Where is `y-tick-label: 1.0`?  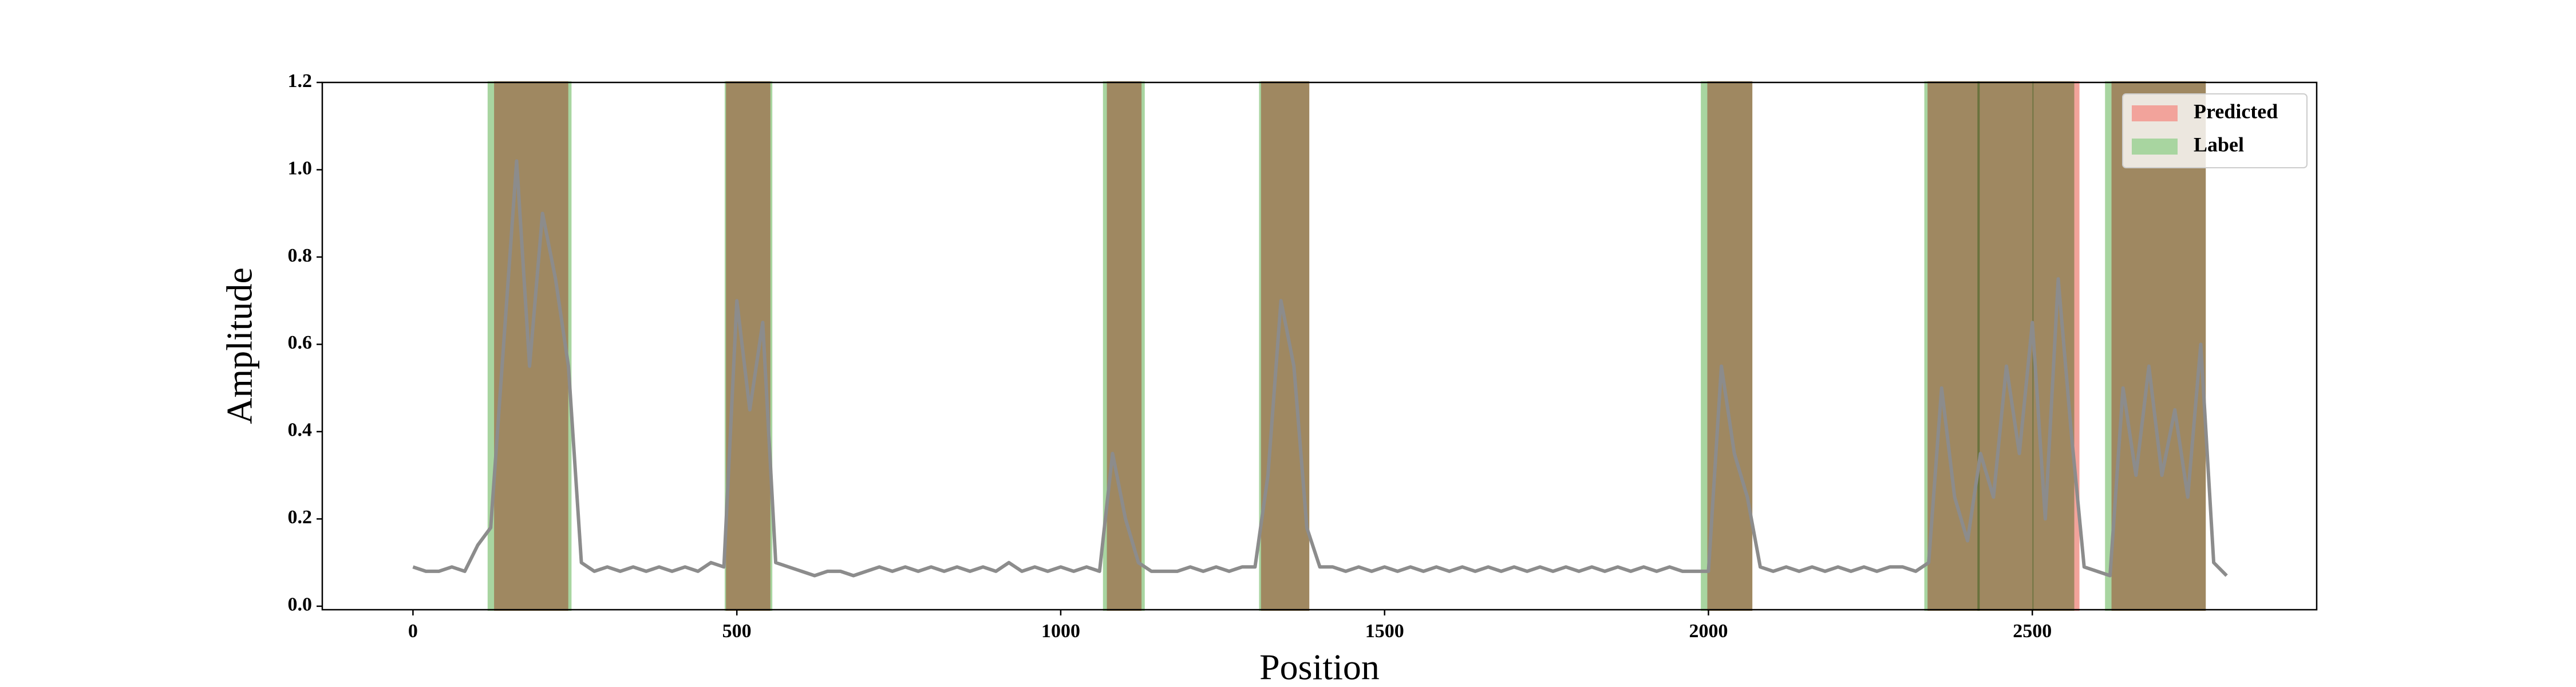 y-tick-label: 1.0 is located at coordinates (301, 168).